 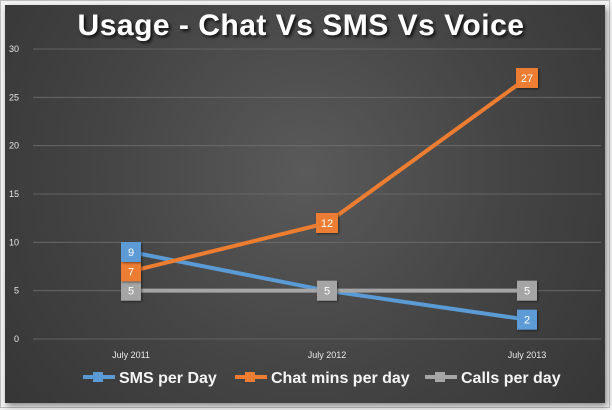 I want to click on x-tick-label-0: July 2011, so click(x=131, y=355).